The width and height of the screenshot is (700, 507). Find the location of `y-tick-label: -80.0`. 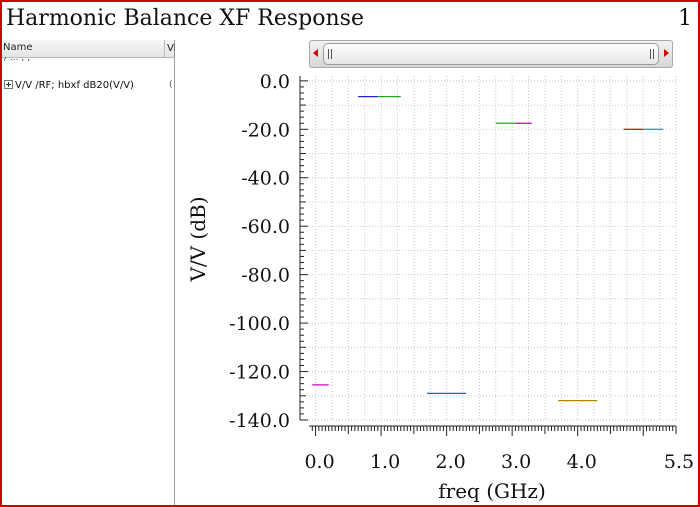

y-tick-label: -80.0 is located at coordinates (265, 276).